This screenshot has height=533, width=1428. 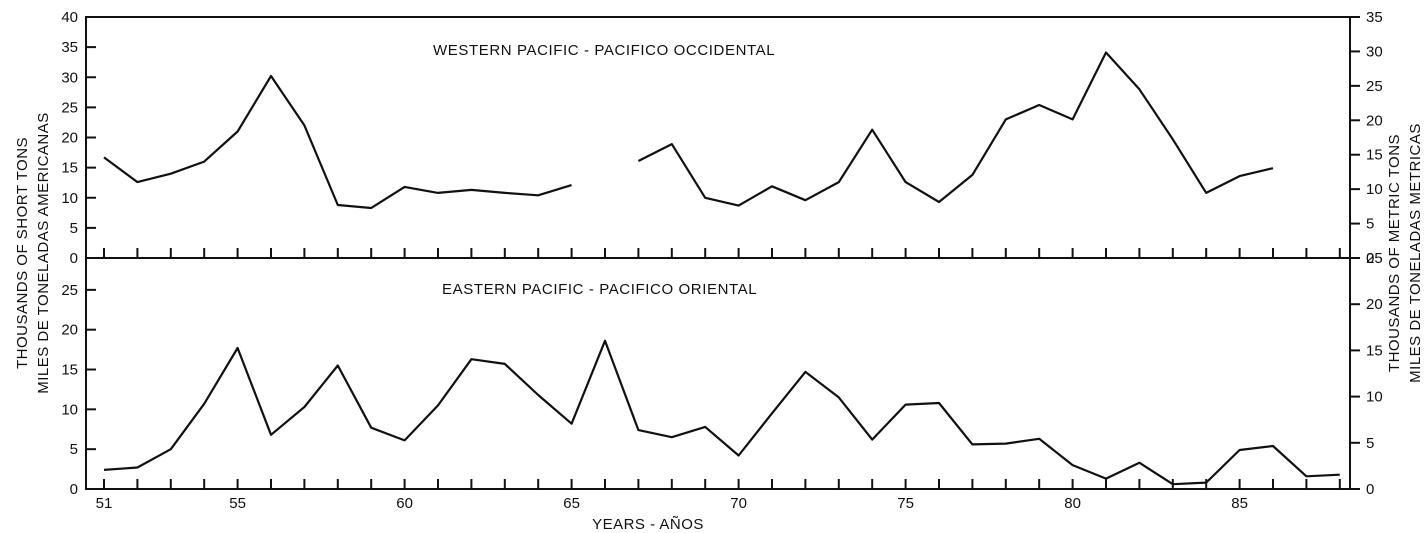 I want to click on right-axis-label-line-1: THOUSANDS OF METRIC TONS, so click(x=1394, y=253).